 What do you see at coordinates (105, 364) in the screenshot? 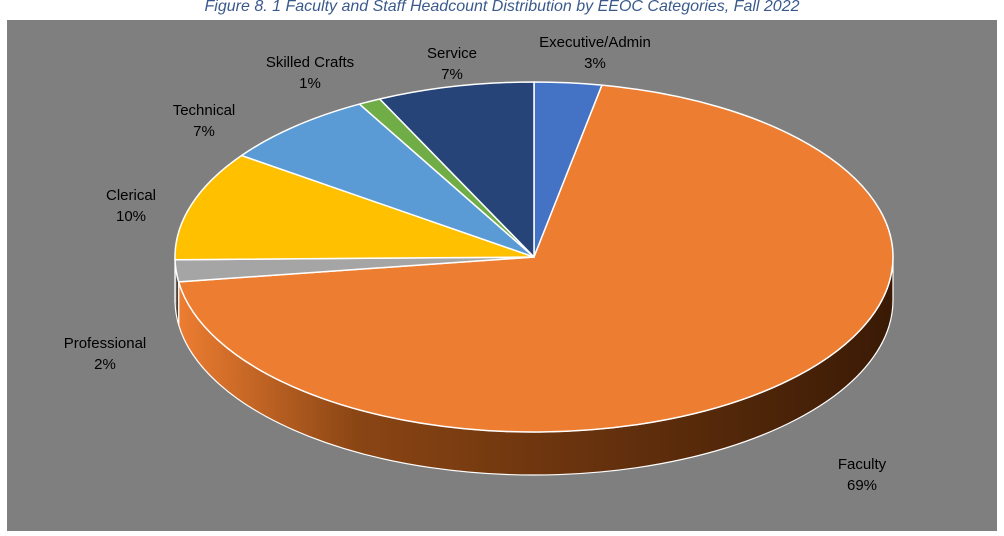
I see `pie-value-professional: 2%` at bounding box center [105, 364].